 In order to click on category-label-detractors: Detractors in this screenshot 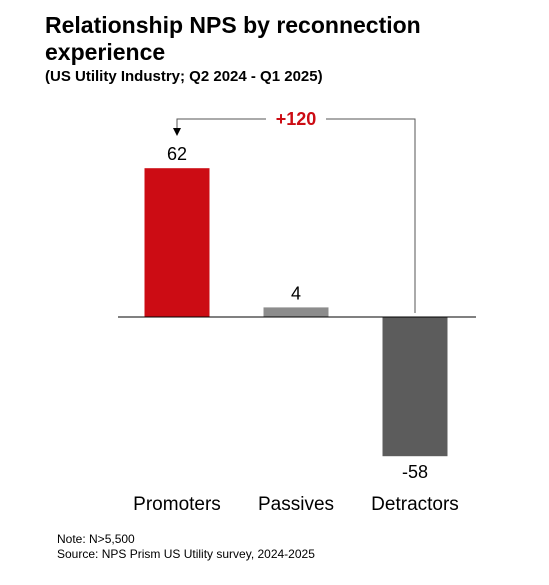, I will do `click(415, 504)`.